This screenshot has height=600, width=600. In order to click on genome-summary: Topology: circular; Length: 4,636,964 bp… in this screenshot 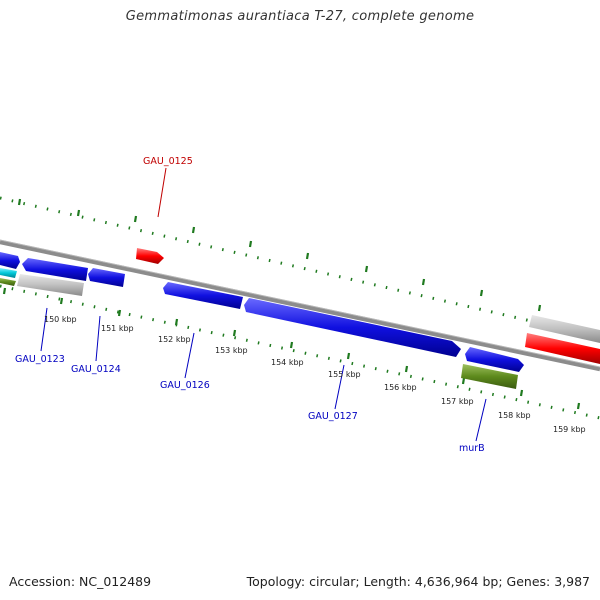, I will do `click(418, 581)`.